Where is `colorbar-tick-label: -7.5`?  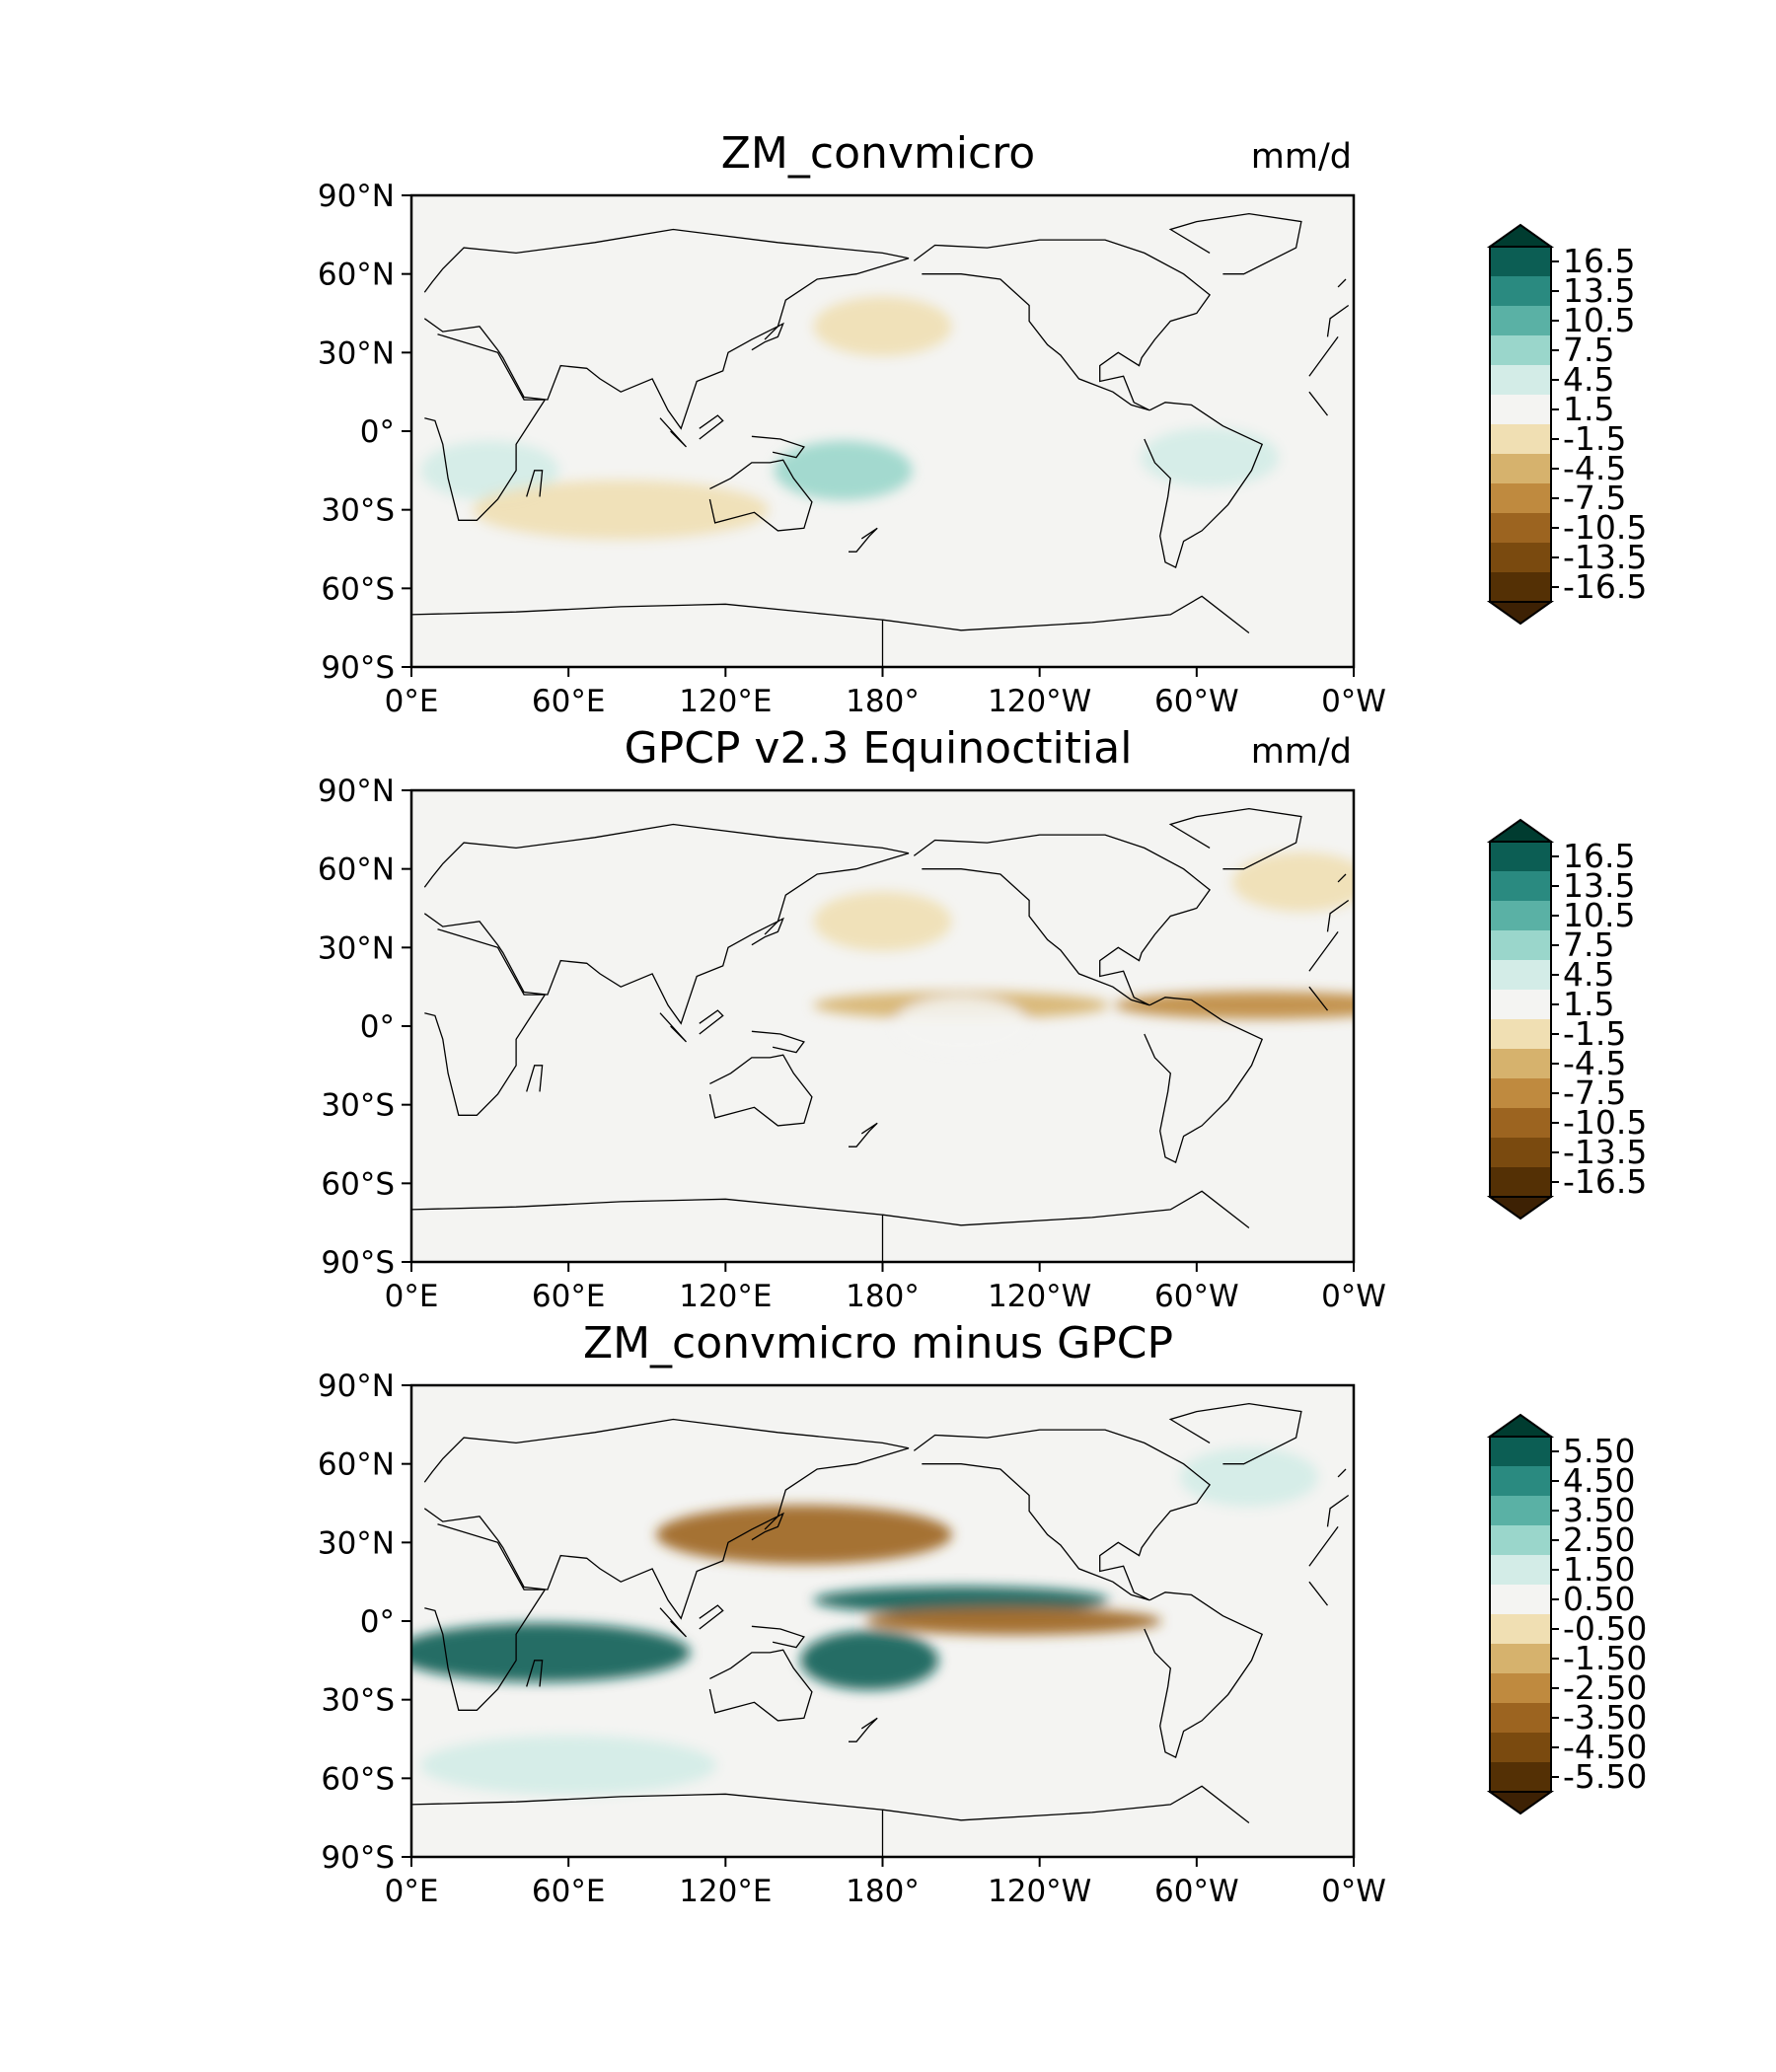
colorbar-tick-label: -7.5 is located at coordinates (1595, 498).